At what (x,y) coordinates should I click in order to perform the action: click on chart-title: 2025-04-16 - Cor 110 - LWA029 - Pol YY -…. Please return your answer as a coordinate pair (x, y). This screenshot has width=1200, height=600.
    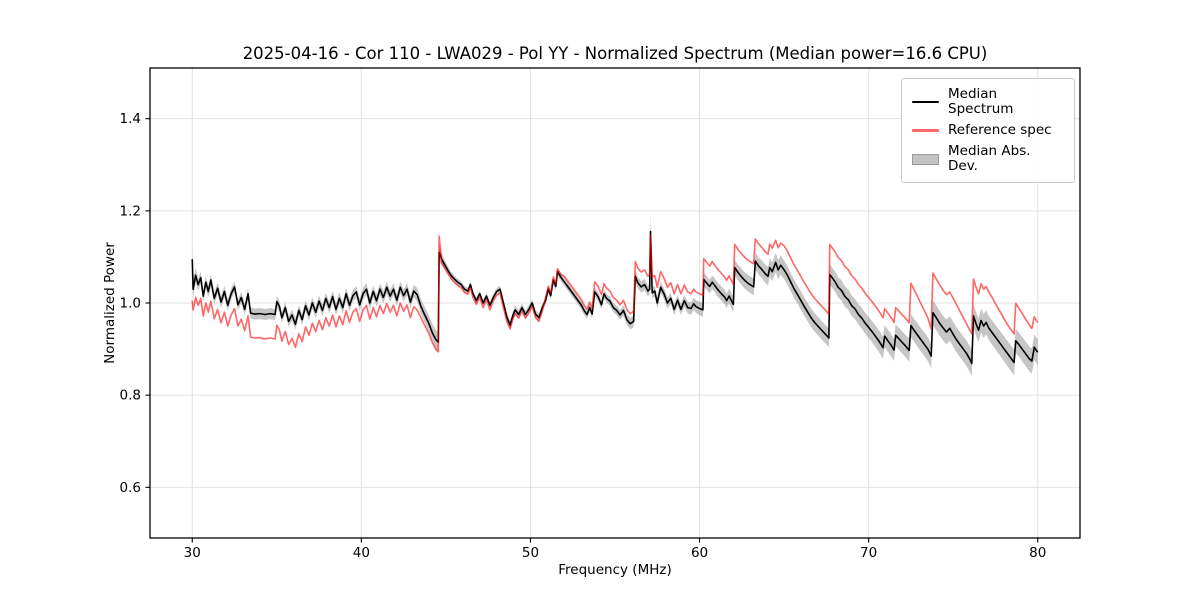
    Looking at the image, I should click on (615, 53).